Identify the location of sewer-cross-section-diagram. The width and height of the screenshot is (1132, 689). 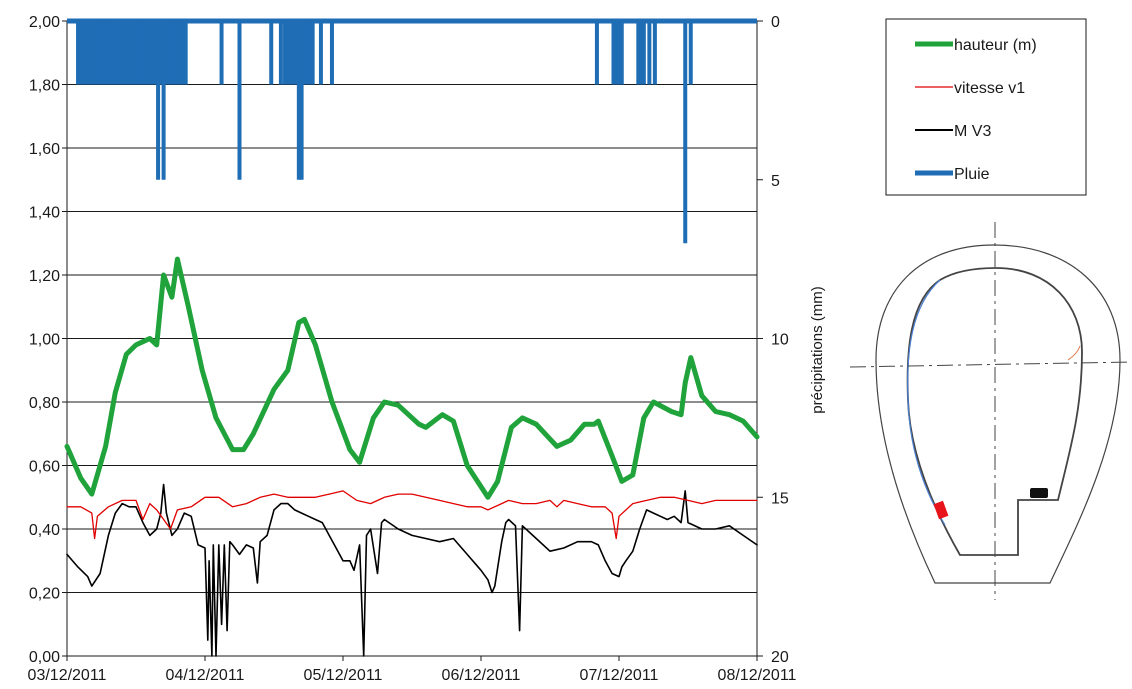
(990, 411).